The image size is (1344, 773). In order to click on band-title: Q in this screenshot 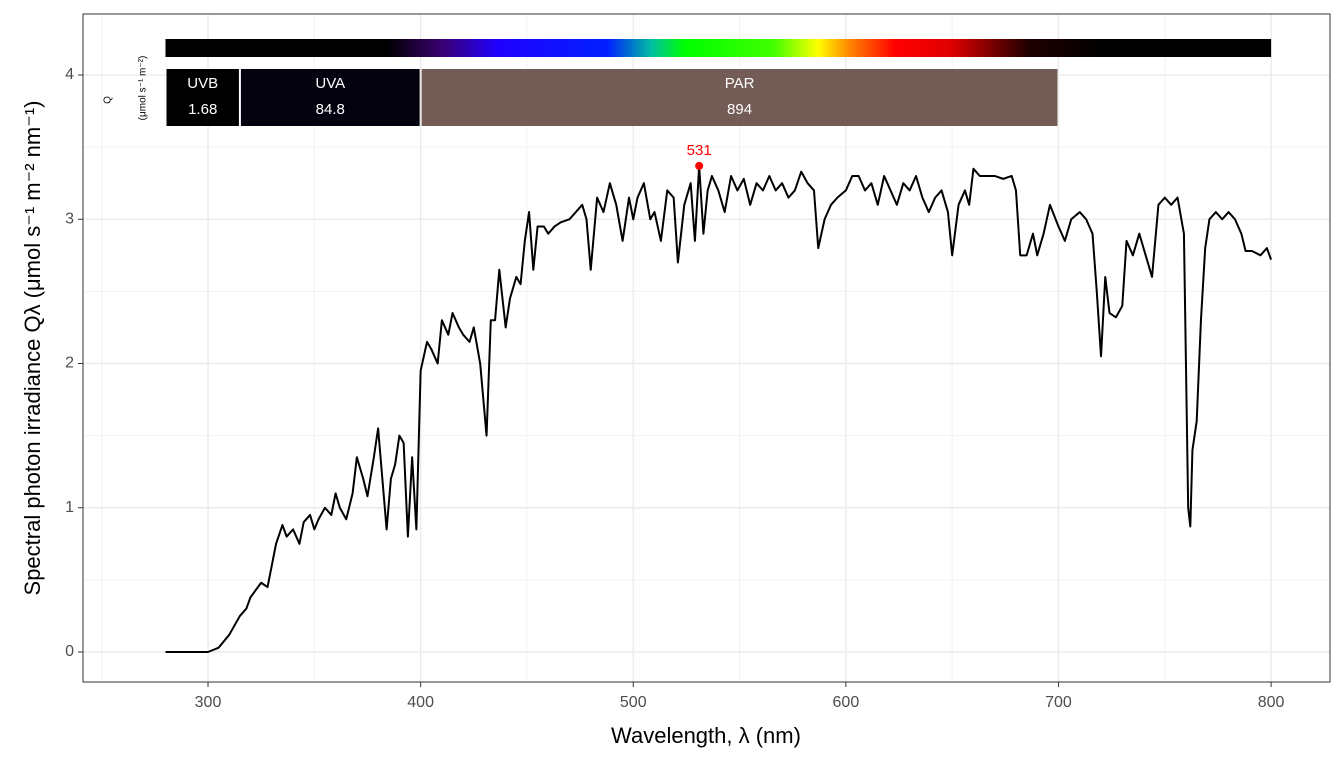, I will do `click(108, 100)`.